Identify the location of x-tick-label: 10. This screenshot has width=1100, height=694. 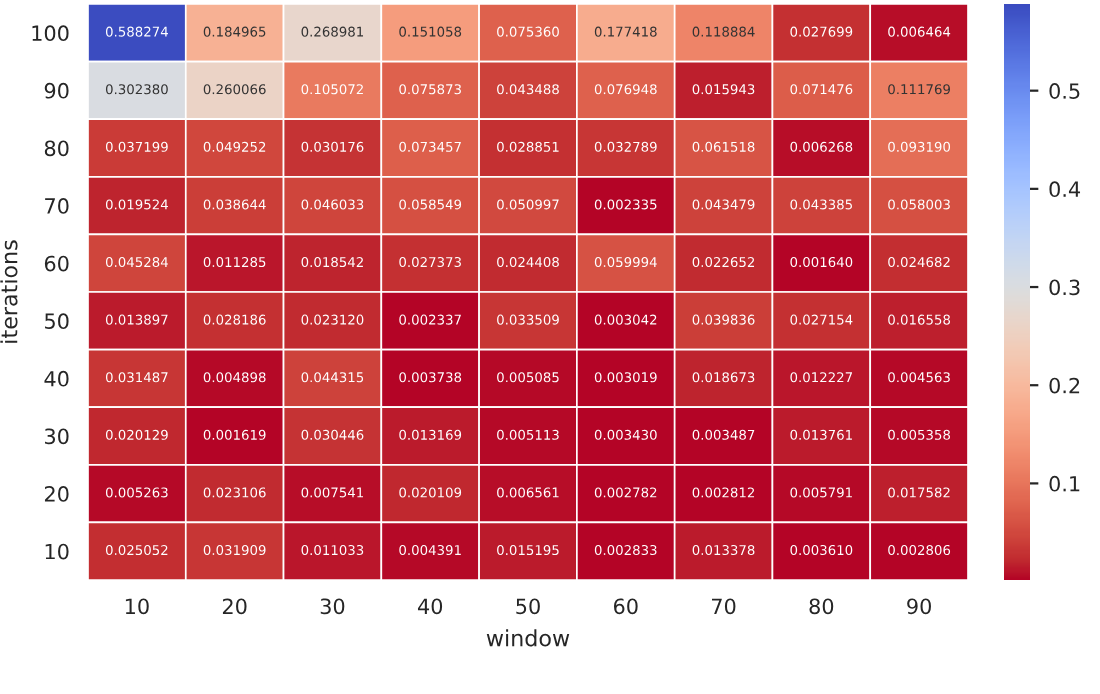
(137, 606).